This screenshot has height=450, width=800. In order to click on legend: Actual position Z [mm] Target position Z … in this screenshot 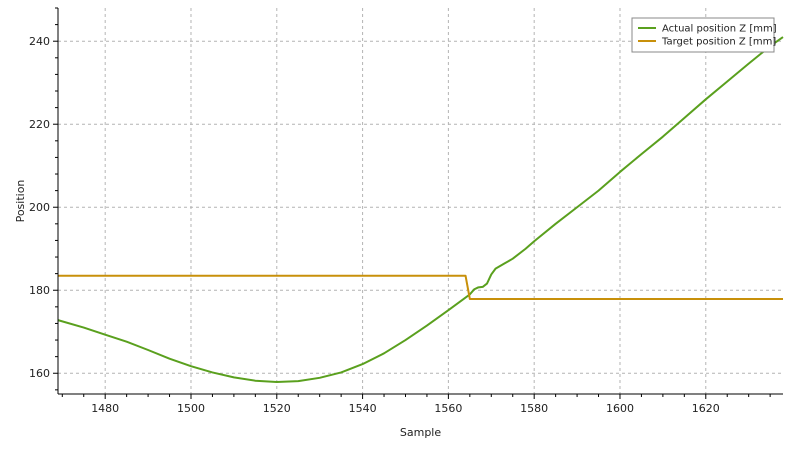, I will do `click(704, 35)`.